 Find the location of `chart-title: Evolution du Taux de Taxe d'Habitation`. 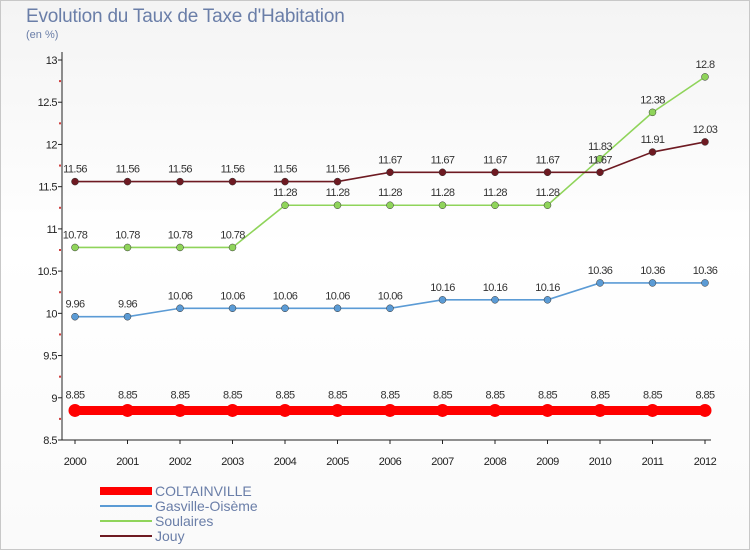

chart-title: Evolution du Taux de Taxe d'Habitation is located at coordinates (185, 16).